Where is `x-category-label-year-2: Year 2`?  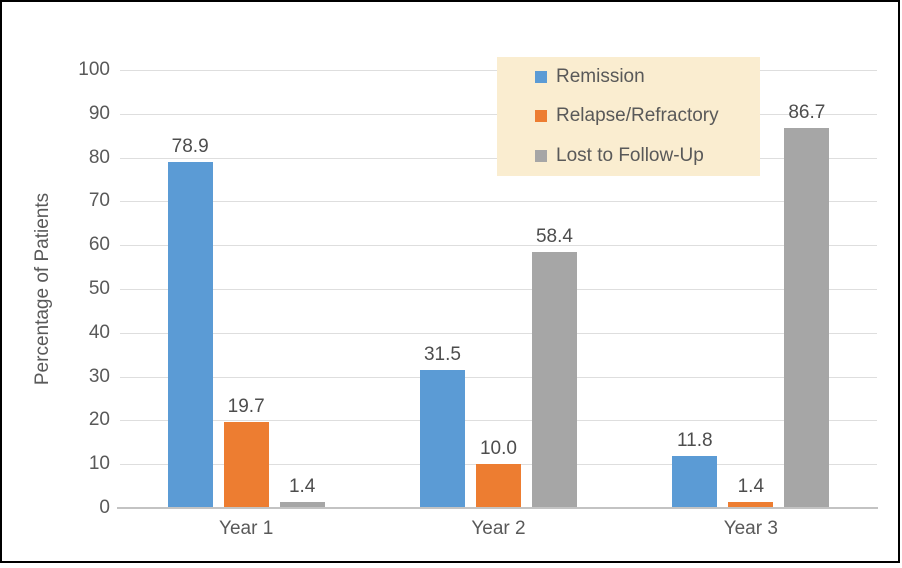 x-category-label-year-2: Year 2 is located at coordinates (498, 528).